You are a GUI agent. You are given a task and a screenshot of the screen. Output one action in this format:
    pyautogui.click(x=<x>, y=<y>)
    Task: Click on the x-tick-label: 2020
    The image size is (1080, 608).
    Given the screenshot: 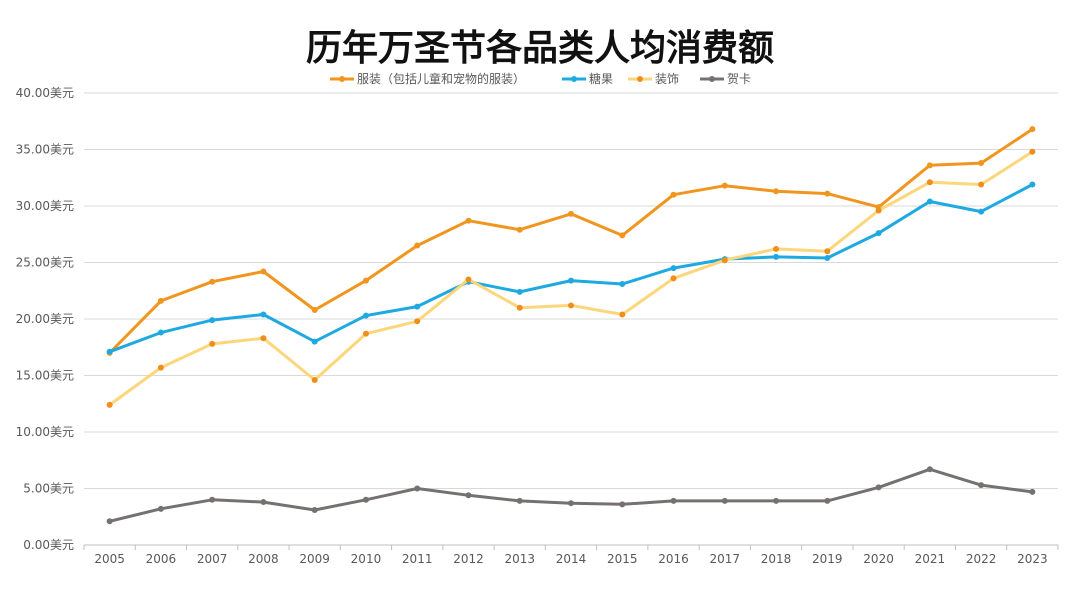 What is the action you would take?
    pyautogui.click(x=878, y=559)
    